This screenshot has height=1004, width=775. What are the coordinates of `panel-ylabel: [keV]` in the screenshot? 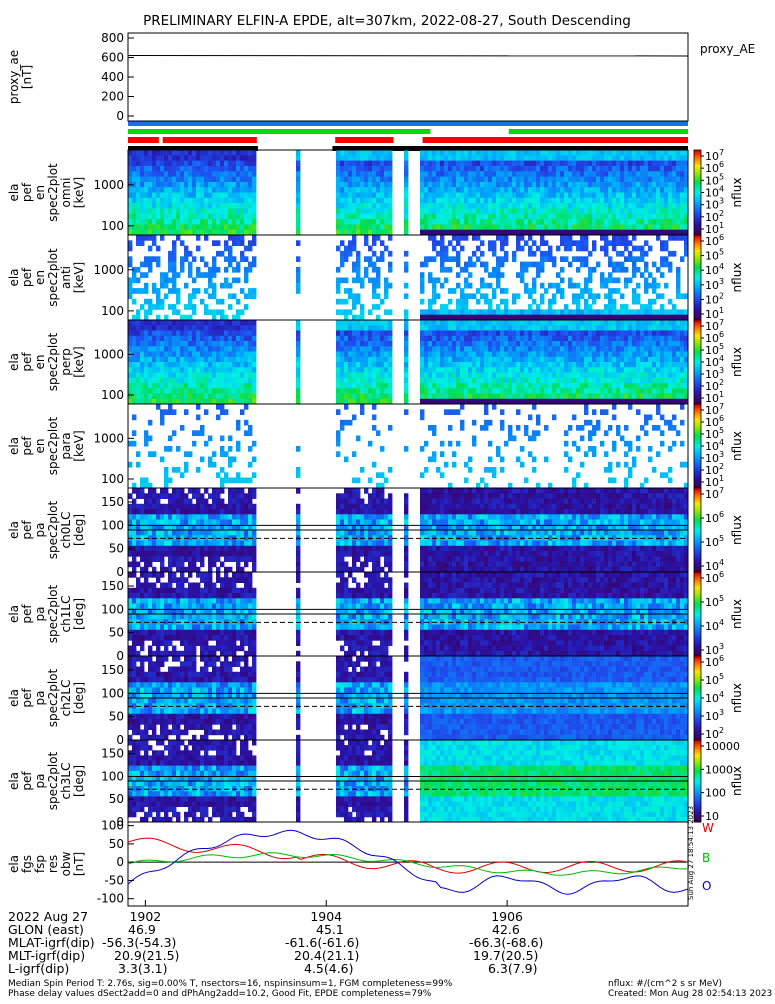 It's located at (79, 192).